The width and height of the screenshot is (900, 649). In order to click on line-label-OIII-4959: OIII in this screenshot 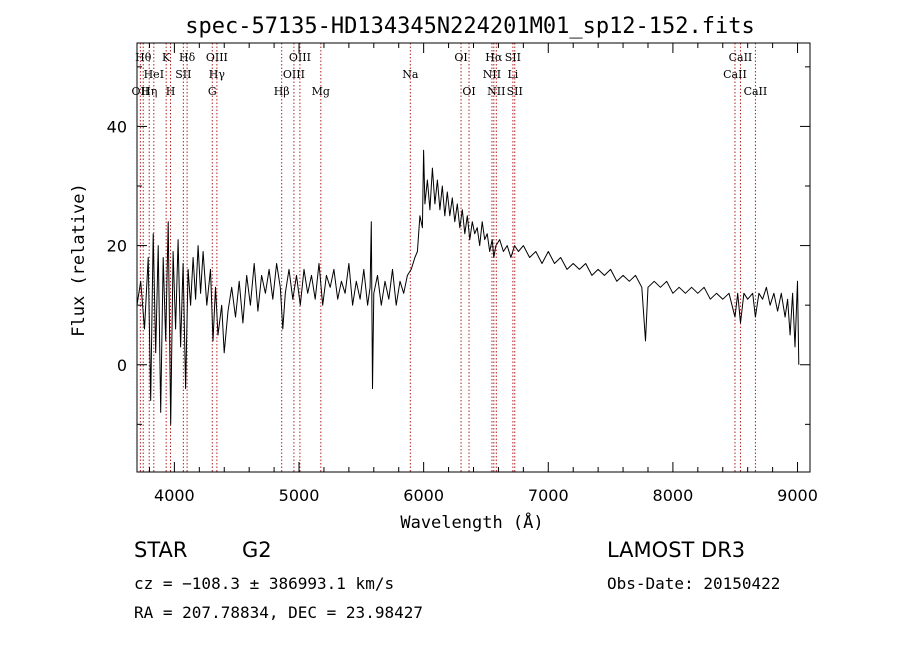, I will do `click(294, 74)`.